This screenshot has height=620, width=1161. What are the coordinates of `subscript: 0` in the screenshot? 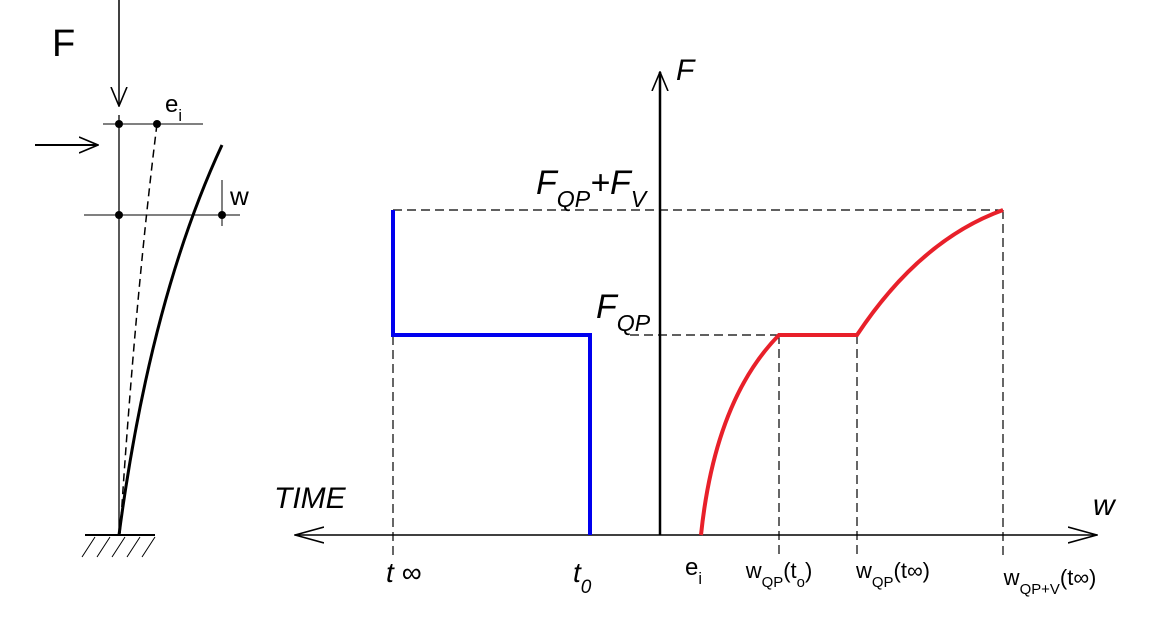 It's located at (586, 587).